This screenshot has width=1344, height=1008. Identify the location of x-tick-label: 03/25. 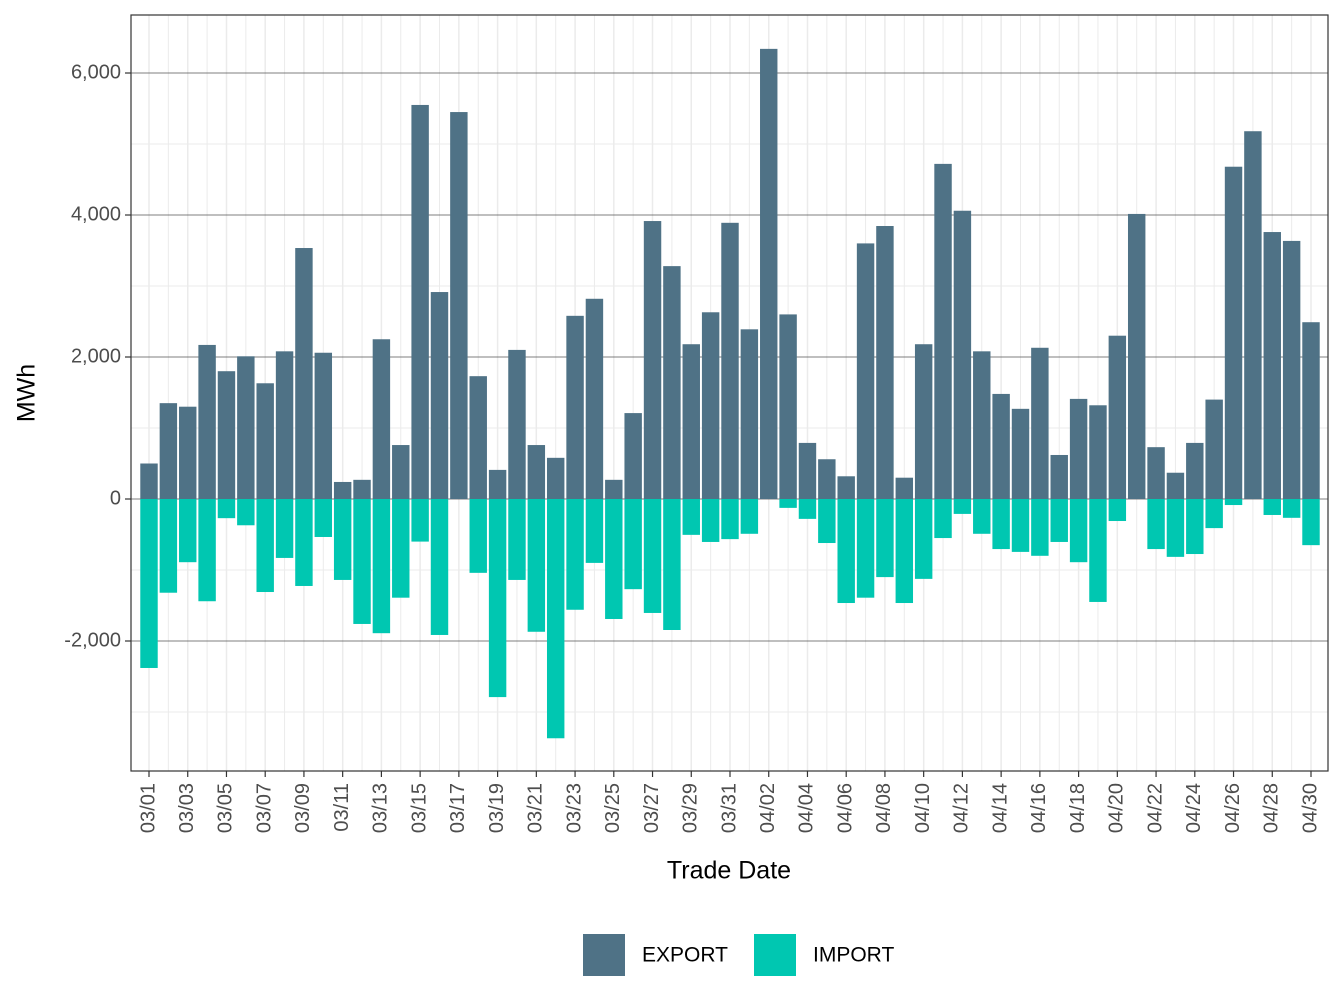
(613, 808).